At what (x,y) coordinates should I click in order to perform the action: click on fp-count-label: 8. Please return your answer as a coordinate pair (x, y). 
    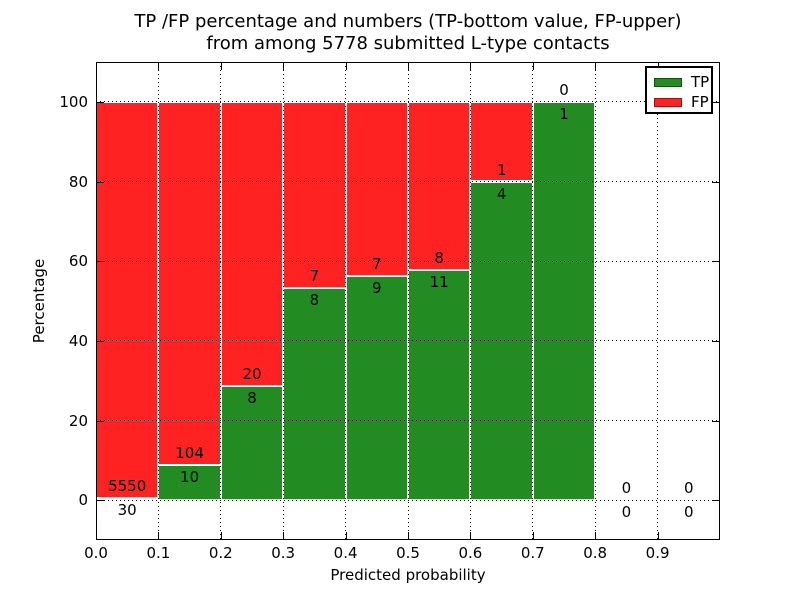
    Looking at the image, I should click on (439, 257).